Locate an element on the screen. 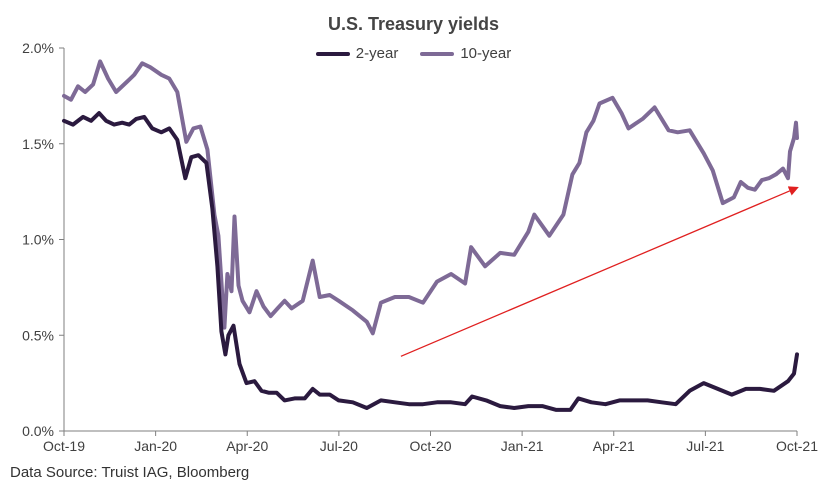 The image size is (827, 490). x-tick-label: Apr-20 is located at coordinates (247, 446).